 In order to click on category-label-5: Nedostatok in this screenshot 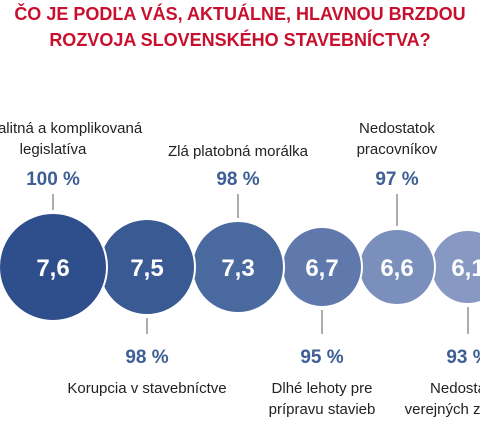, I will do `click(397, 128)`.